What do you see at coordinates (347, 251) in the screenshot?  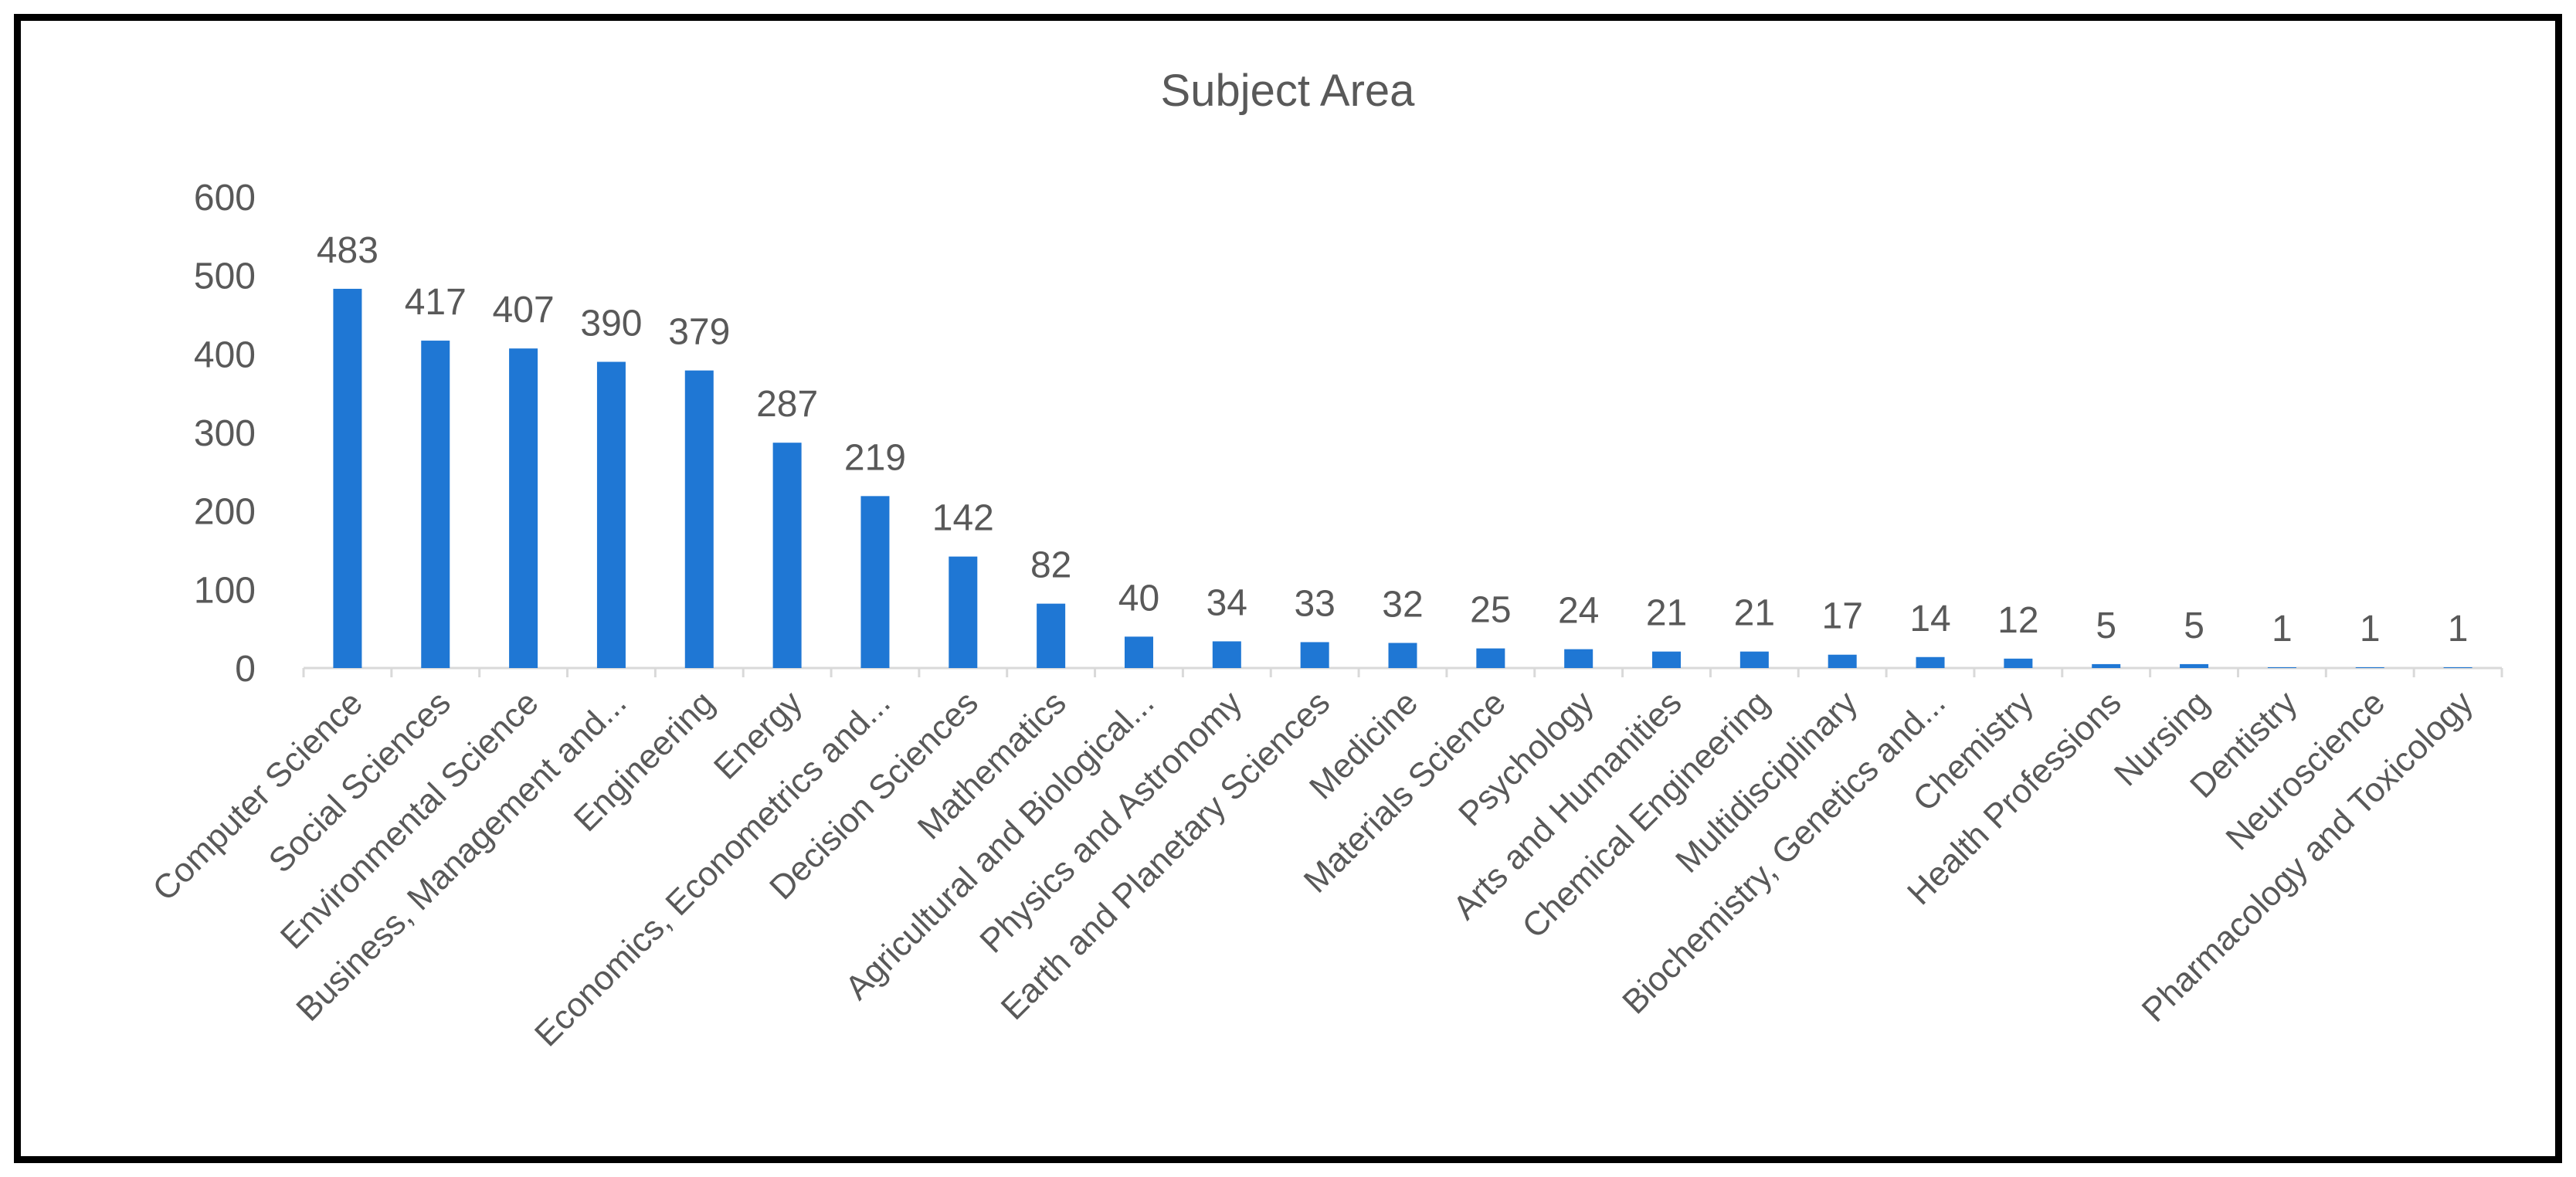 I see `data-label: 483` at bounding box center [347, 251].